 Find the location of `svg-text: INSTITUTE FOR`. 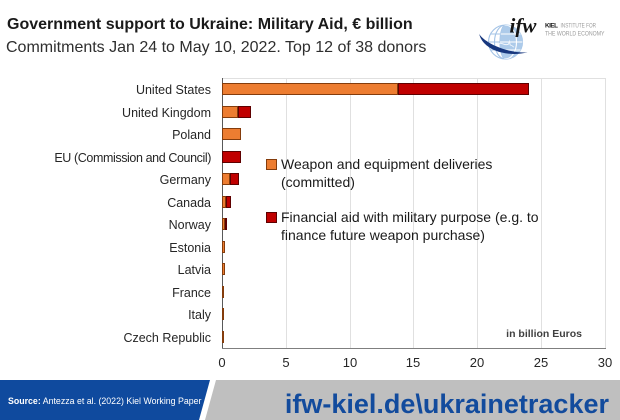

svg-text: INSTITUTE FOR is located at coordinates (579, 26).